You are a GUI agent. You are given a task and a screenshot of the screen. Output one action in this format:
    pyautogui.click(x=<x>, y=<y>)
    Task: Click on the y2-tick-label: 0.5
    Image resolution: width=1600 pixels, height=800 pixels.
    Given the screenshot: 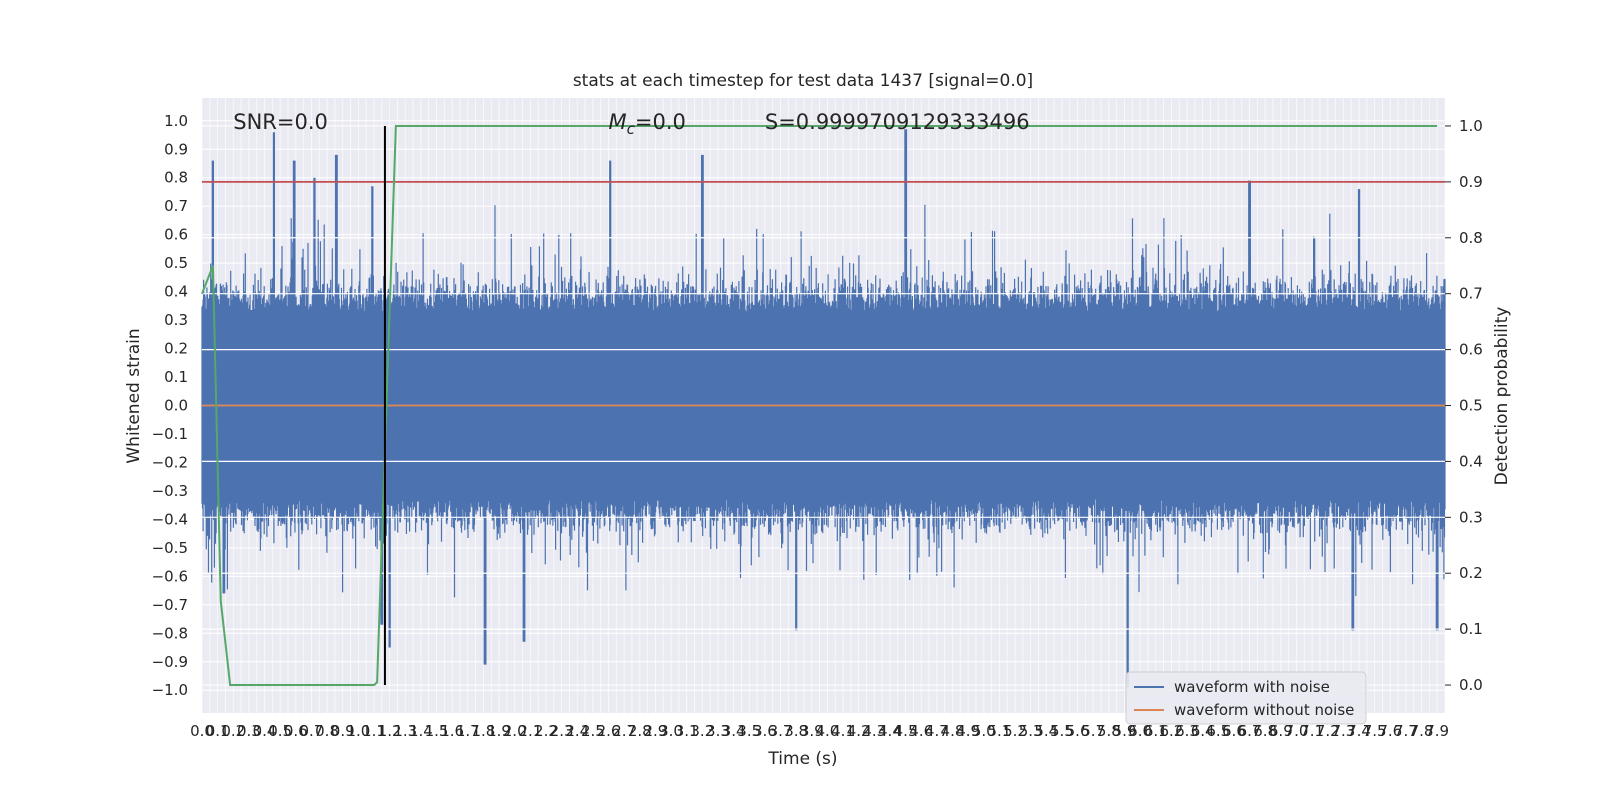 What is the action you would take?
    pyautogui.click(x=1471, y=406)
    